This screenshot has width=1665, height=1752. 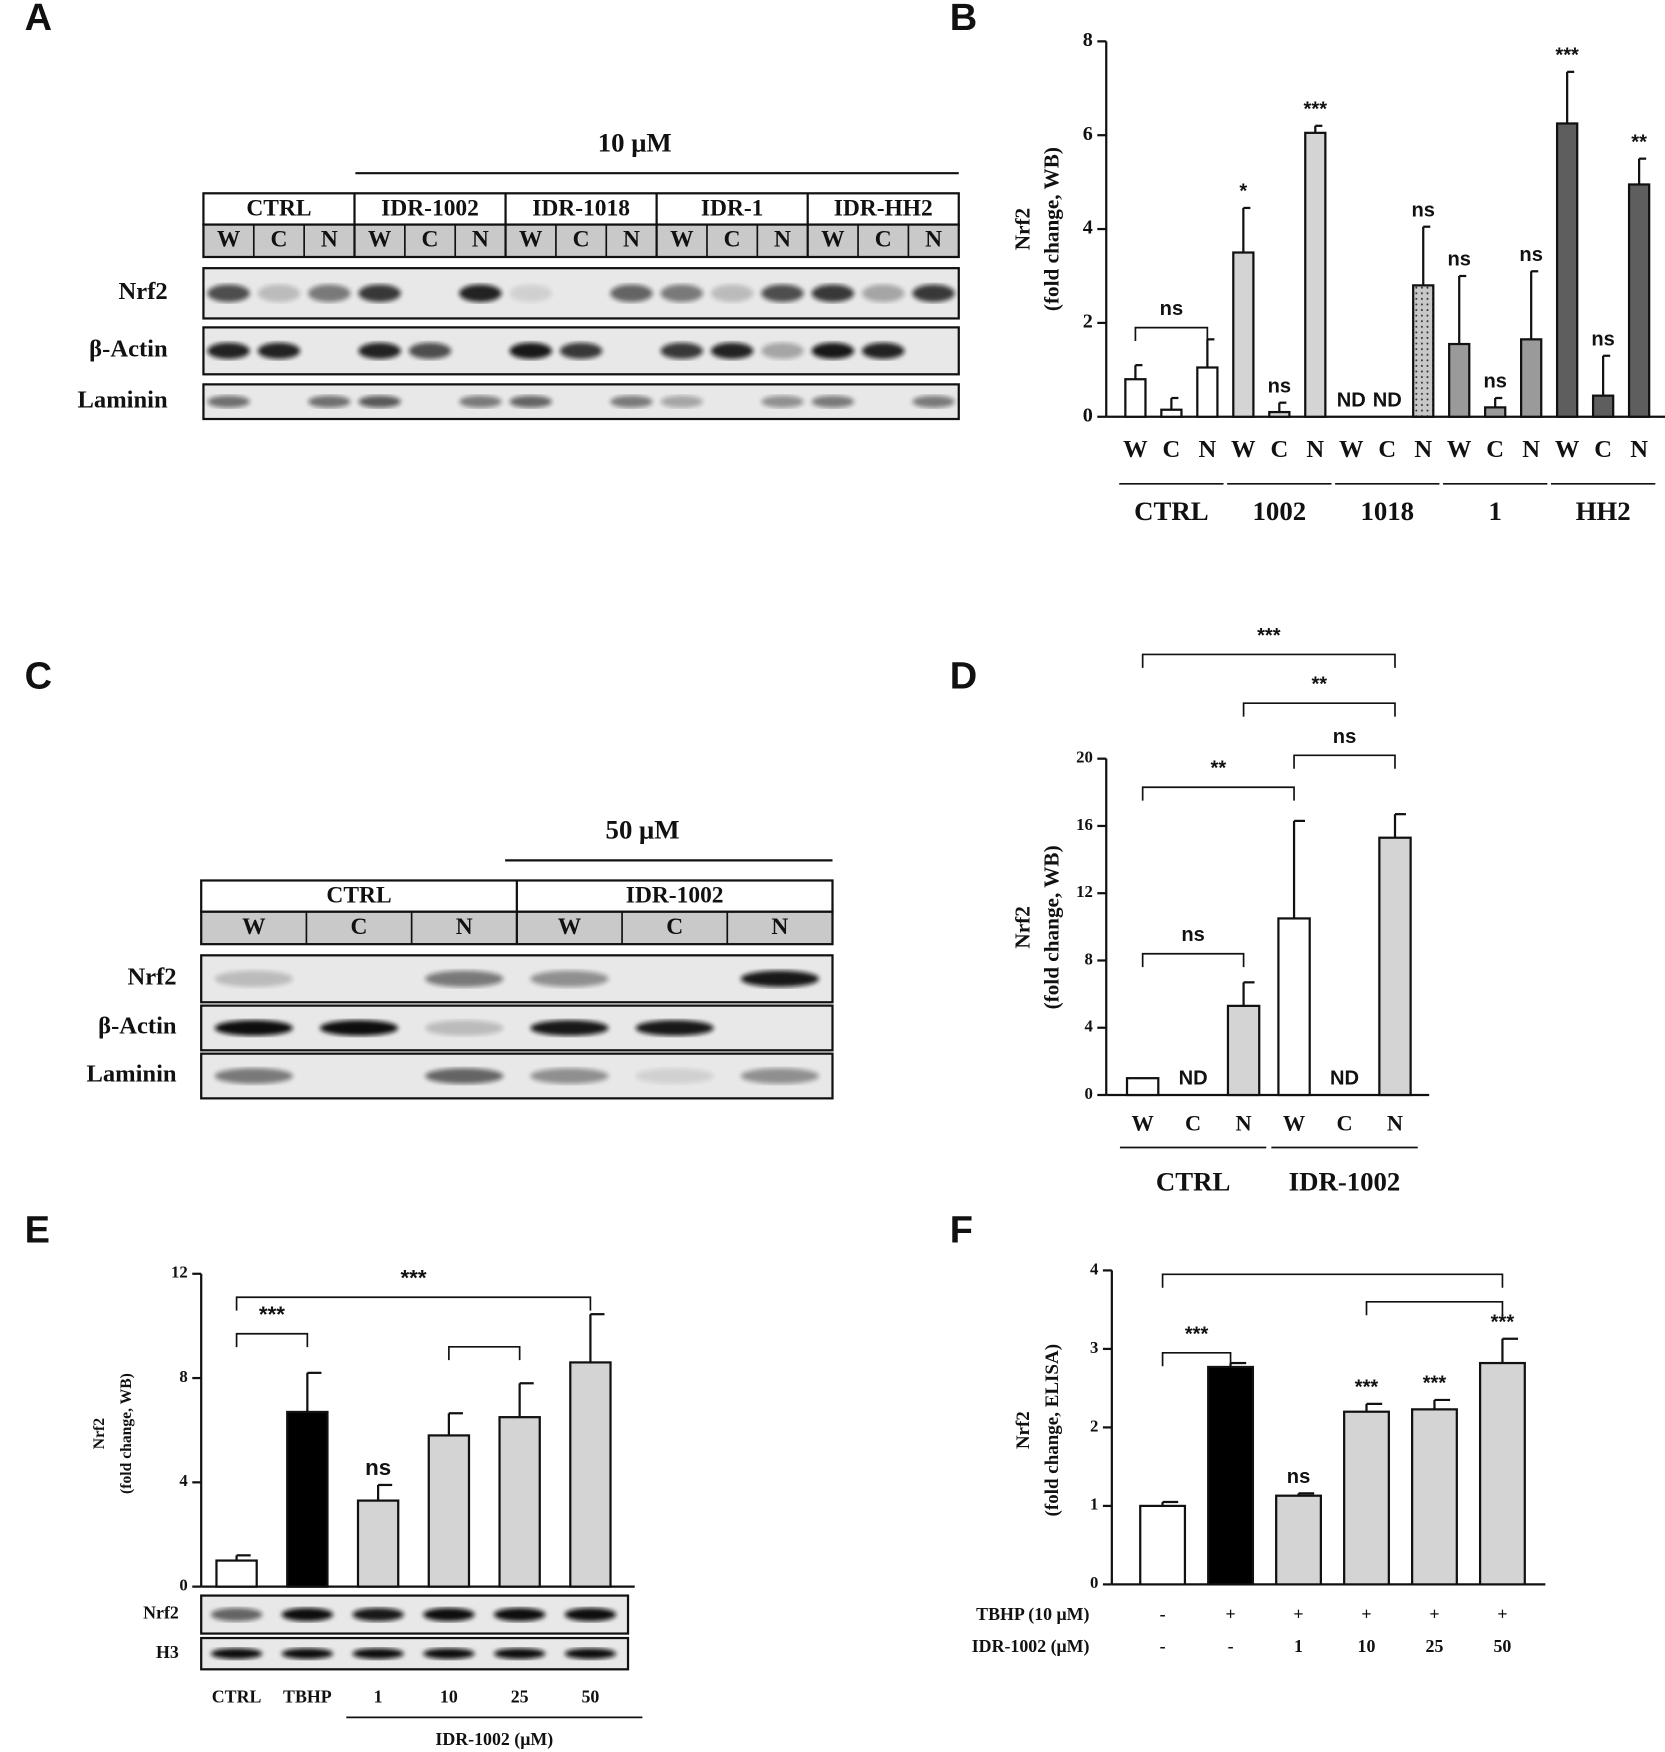 What do you see at coordinates (183, 1376) in the screenshot?
I see `y-tick-label: 8` at bounding box center [183, 1376].